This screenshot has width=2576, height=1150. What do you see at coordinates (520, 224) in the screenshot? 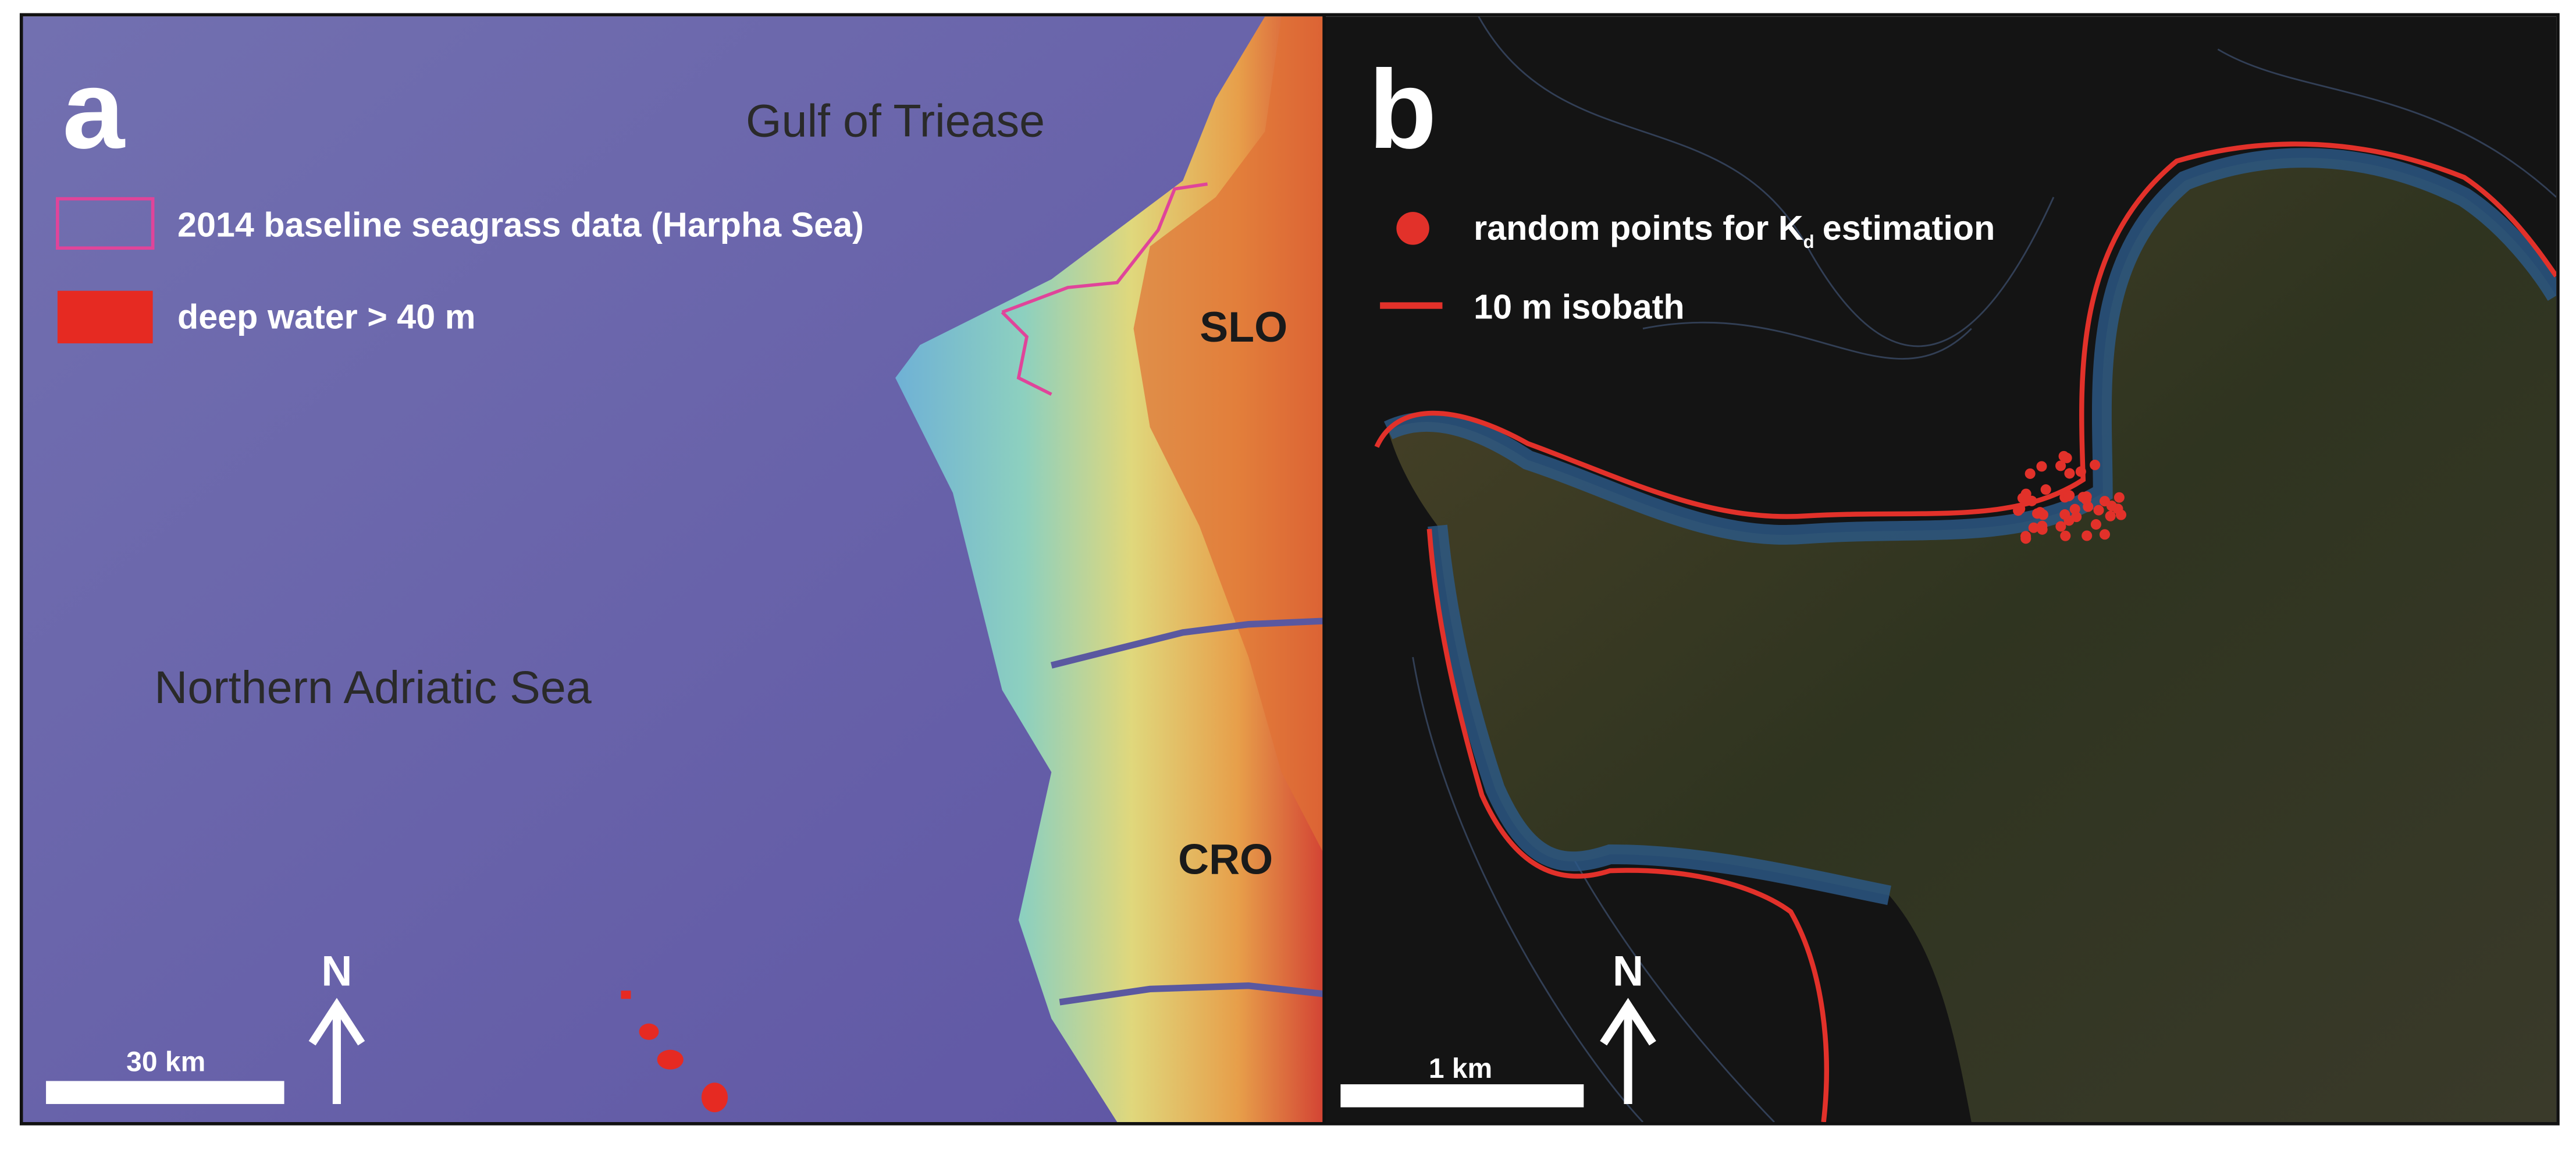
I see `legend-label: 2014 baseline seagrass data (Harpha Sea)` at bounding box center [520, 224].